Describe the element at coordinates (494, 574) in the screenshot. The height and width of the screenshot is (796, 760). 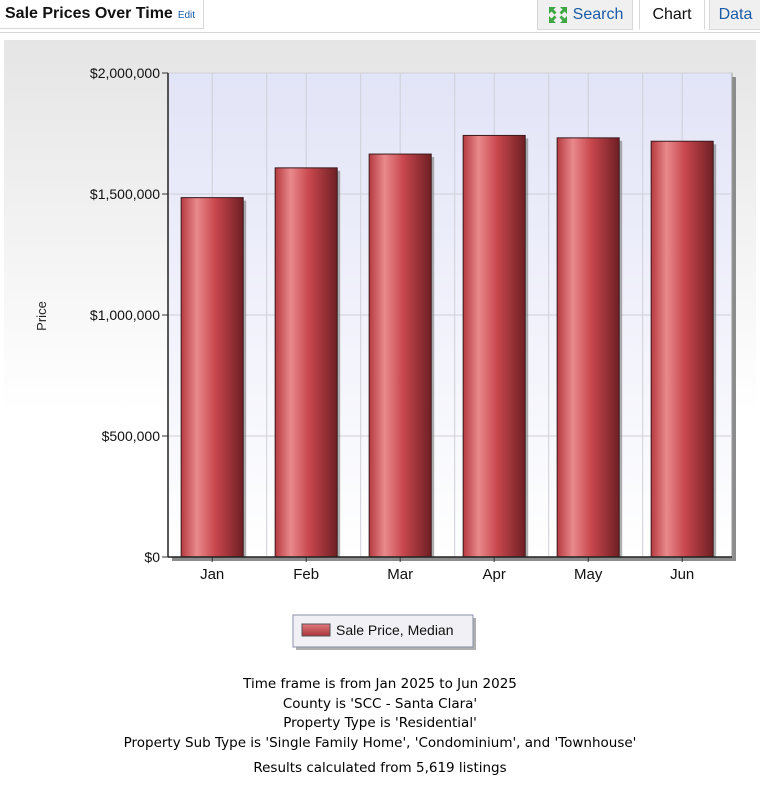
I see `x-tick-label: Apr` at that location.